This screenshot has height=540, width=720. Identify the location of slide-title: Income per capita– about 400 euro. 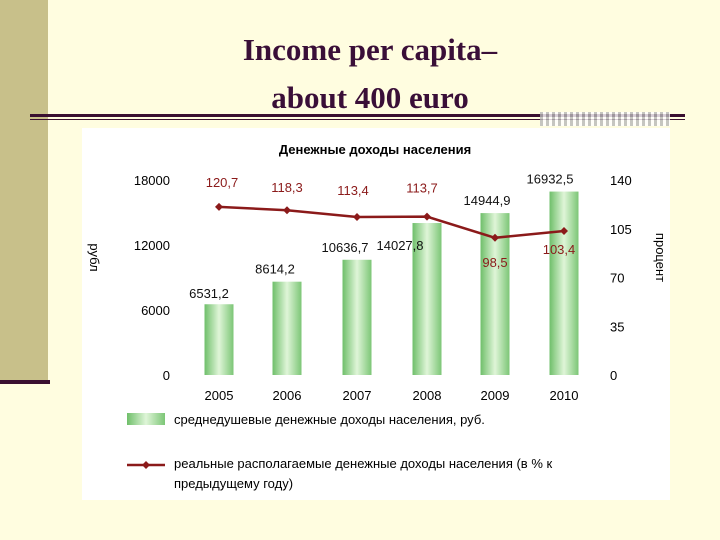
(370, 74).